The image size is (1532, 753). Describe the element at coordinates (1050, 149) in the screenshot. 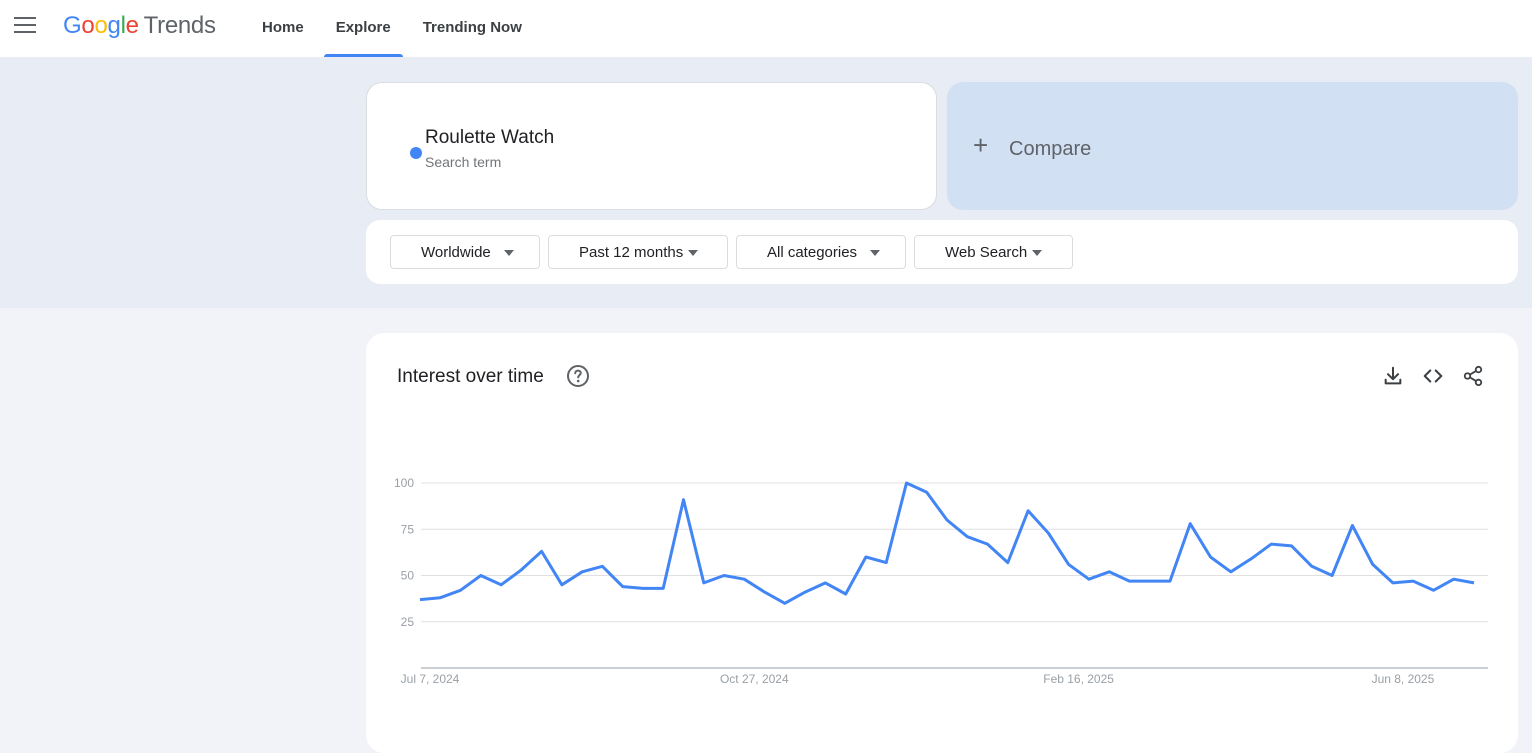

I see `compare-label: Compare` at that location.